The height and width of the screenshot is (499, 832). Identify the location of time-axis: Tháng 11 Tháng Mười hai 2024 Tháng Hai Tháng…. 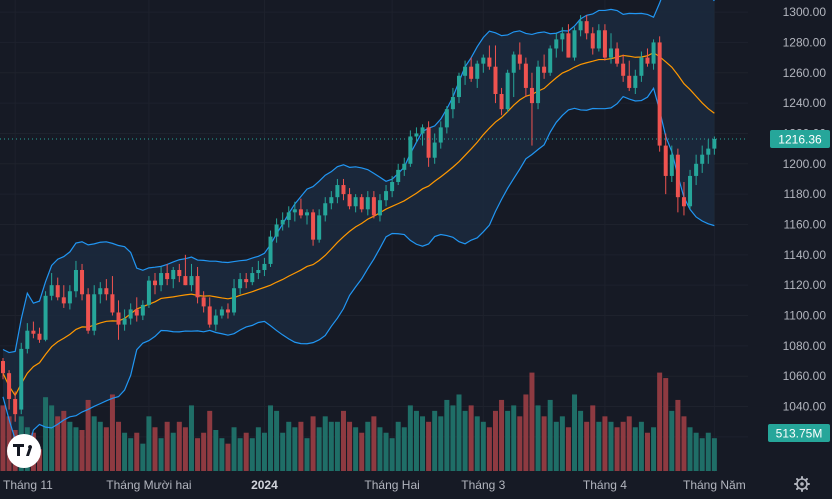
(416, 485).